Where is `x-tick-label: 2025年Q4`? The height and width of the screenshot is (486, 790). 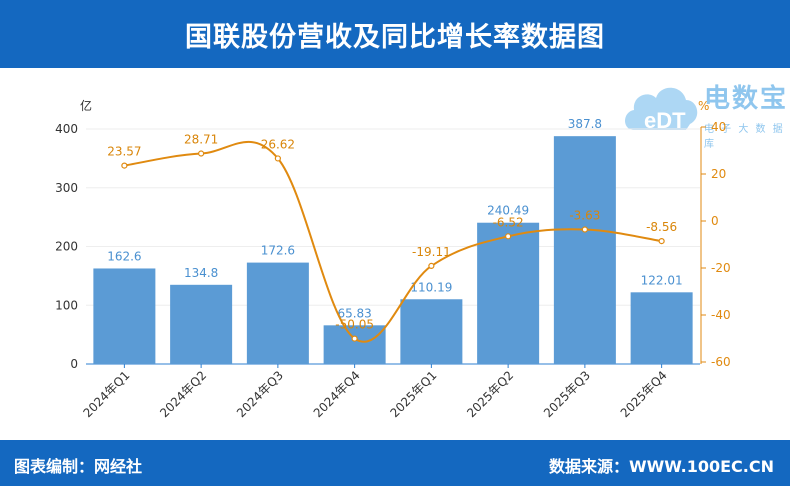
x-tick-label: 2025年Q4 is located at coordinates (644, 394).